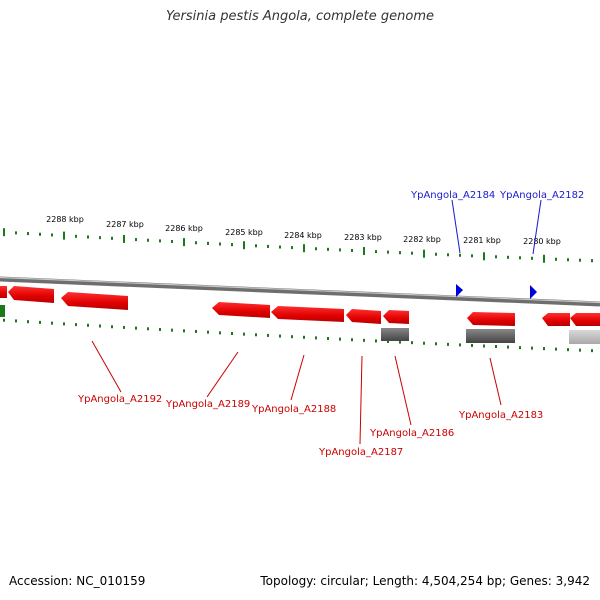 The height and width of the screenshot is (600, 600). I want to click on gene-label: YpAngola_A2183, so click(500, 415).